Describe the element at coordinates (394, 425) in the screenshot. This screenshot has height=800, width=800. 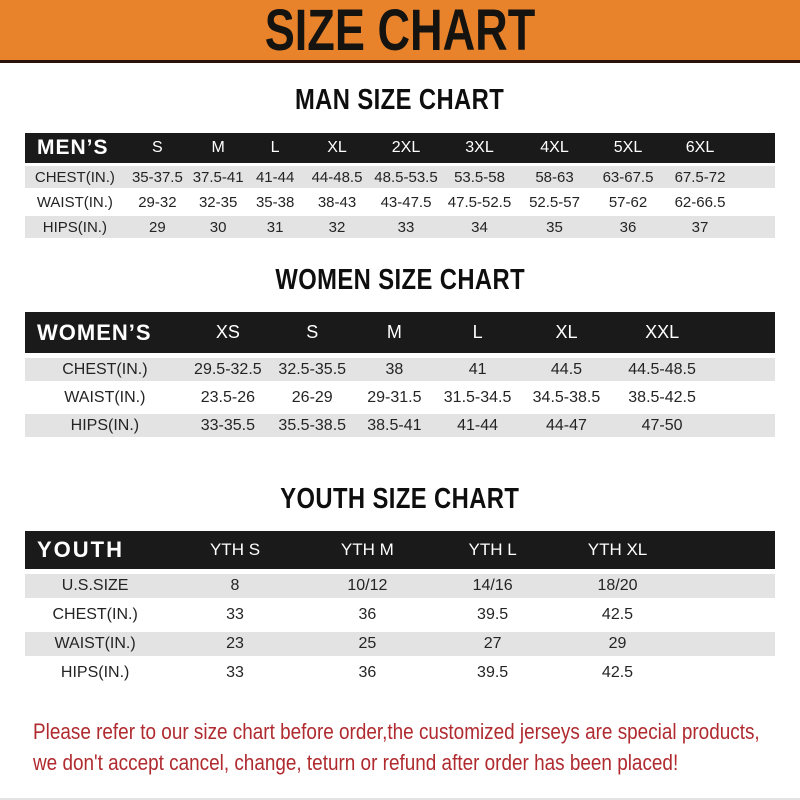
I see `size-cell: 38.5-41` at that location.